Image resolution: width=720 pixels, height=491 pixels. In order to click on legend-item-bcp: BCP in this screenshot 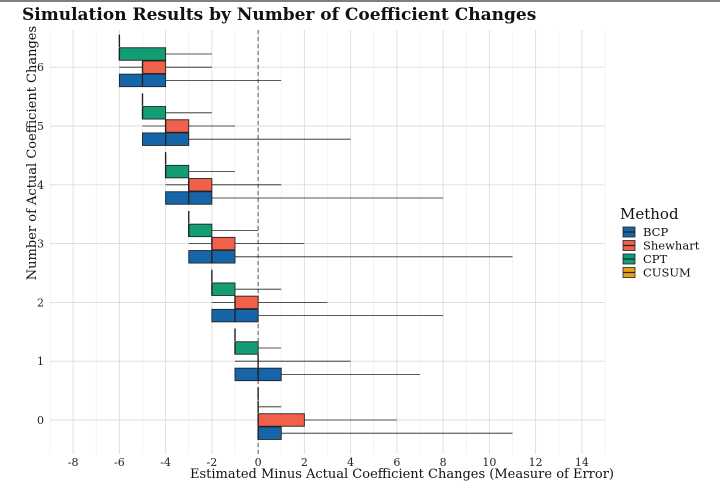, I will do `click(645, 232)`.